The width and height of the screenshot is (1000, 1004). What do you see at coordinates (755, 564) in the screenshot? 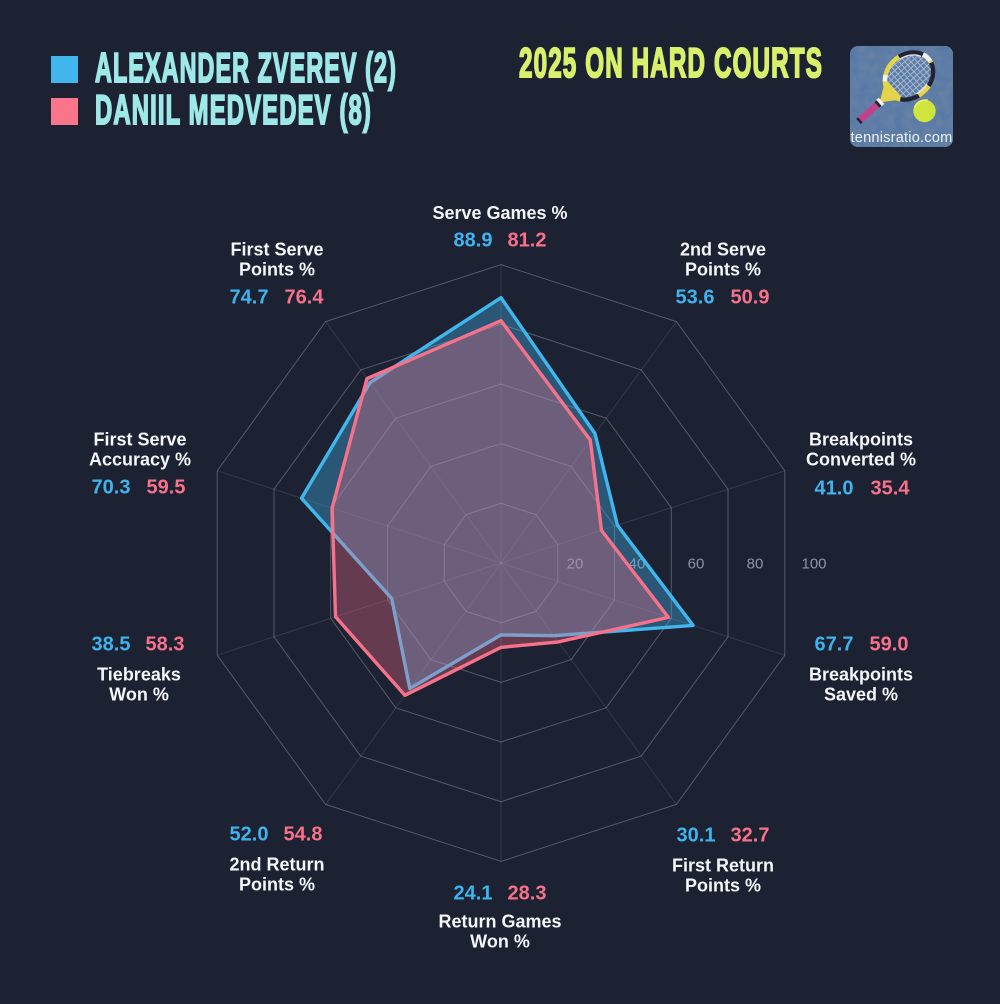
I see `svg-text: 80` at bounding box center [755, 564].